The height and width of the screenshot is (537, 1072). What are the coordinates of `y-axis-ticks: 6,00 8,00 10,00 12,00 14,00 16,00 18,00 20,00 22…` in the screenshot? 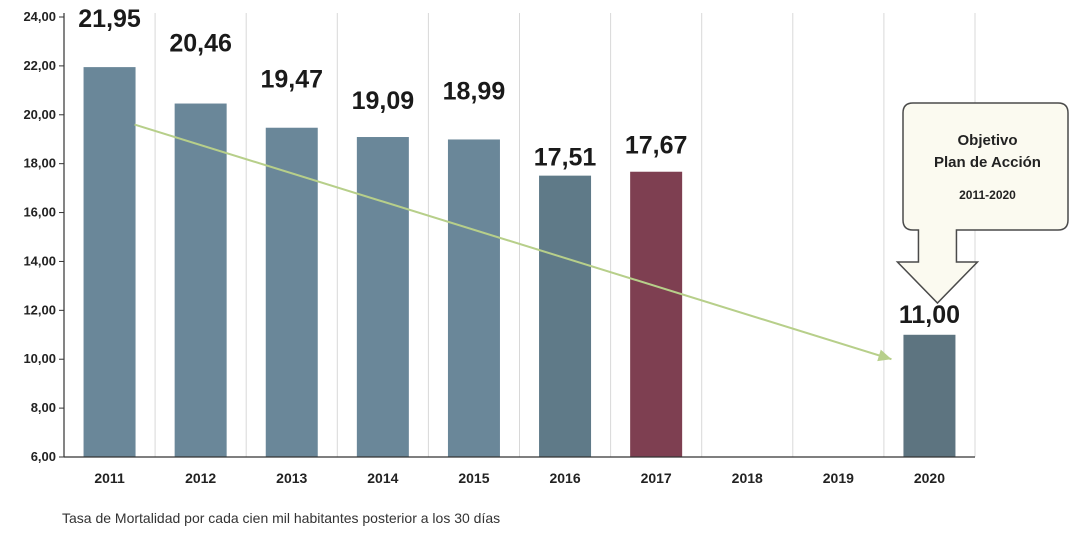 It's located at (43, 236).